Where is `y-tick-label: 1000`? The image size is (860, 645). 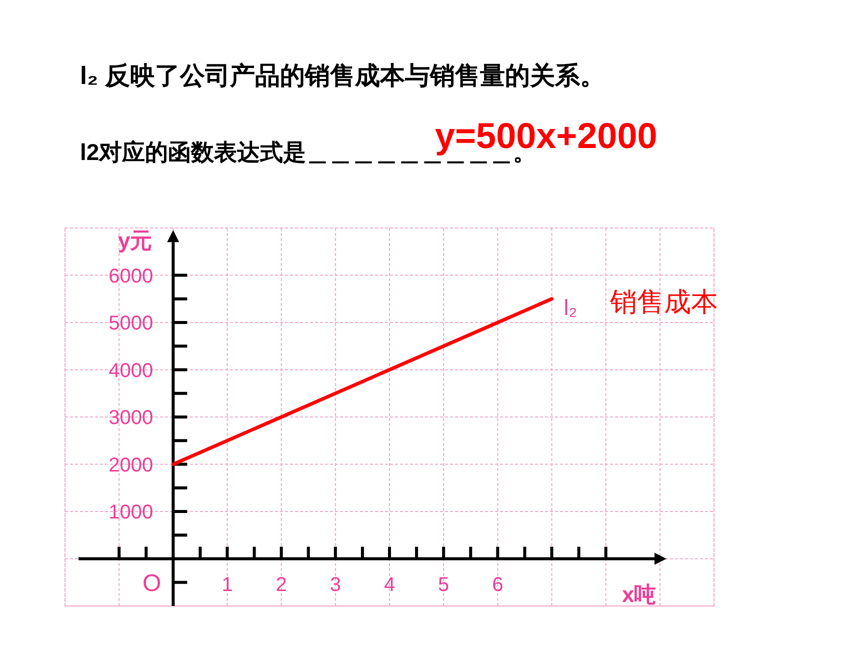
y-tick-label: 1000 is located at coordinates (131, 513).